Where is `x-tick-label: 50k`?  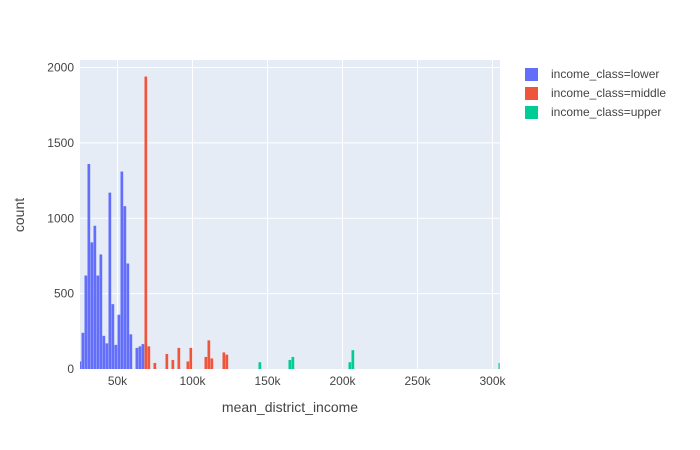
x-tick-label: 50k is located at coordinates (118, 381).